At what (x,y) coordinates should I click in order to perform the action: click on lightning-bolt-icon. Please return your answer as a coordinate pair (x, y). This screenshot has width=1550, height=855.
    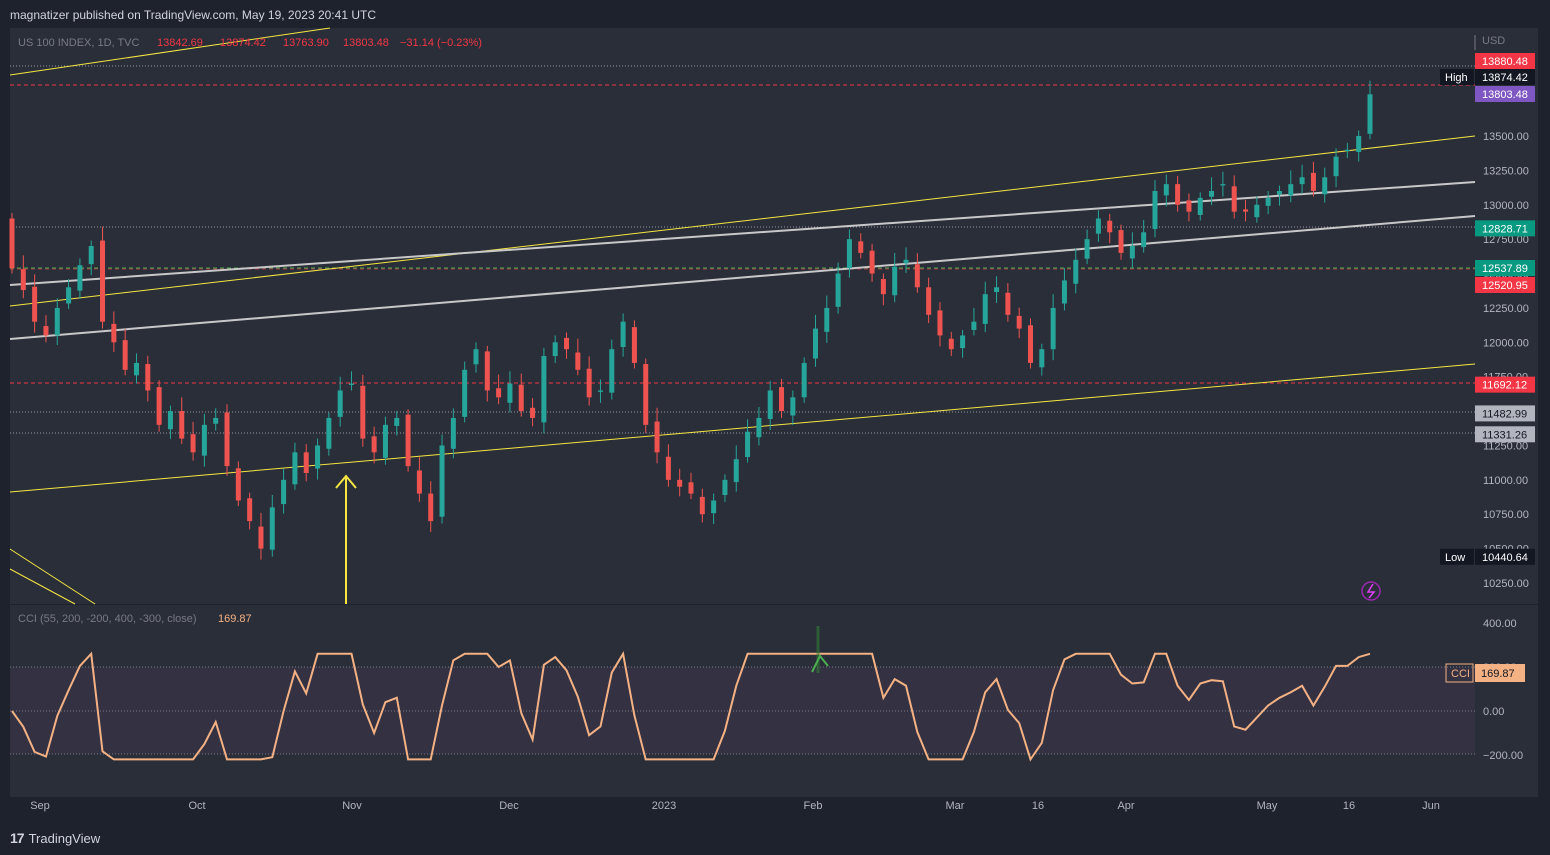
    Looking at the image, I should click on (1371, 591).